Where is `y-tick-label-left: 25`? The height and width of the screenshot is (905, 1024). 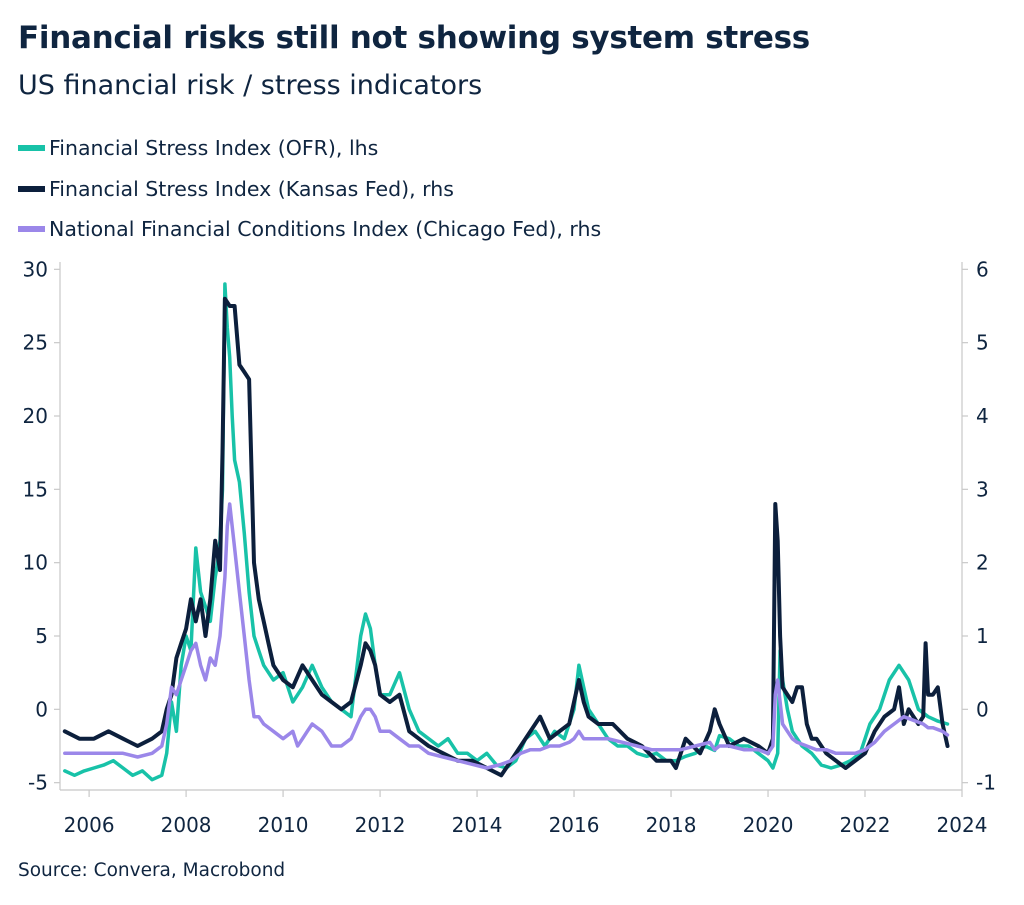 y-tick-label-left: 25 is located at coordinates (35, 343).